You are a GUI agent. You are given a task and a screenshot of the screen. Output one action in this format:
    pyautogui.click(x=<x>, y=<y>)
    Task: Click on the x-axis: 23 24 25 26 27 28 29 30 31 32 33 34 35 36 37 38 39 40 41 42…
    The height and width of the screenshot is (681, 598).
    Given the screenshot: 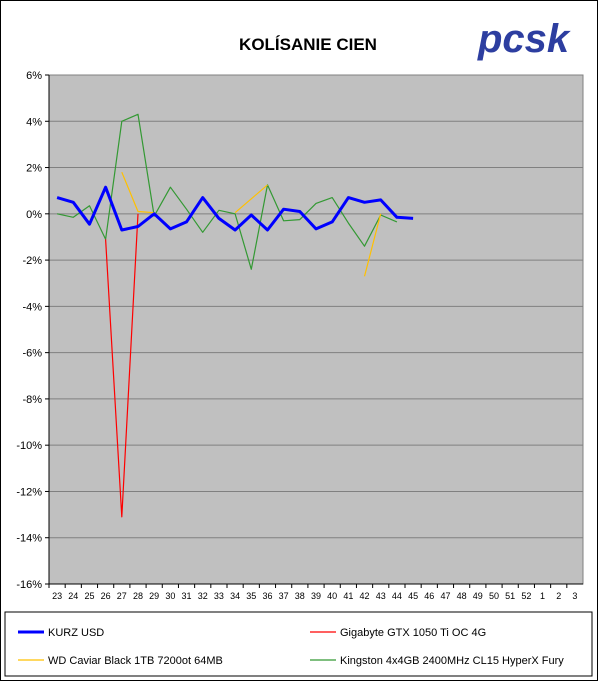 What is the action you would take?
    pyautogui.click(x=315, y=592)
    